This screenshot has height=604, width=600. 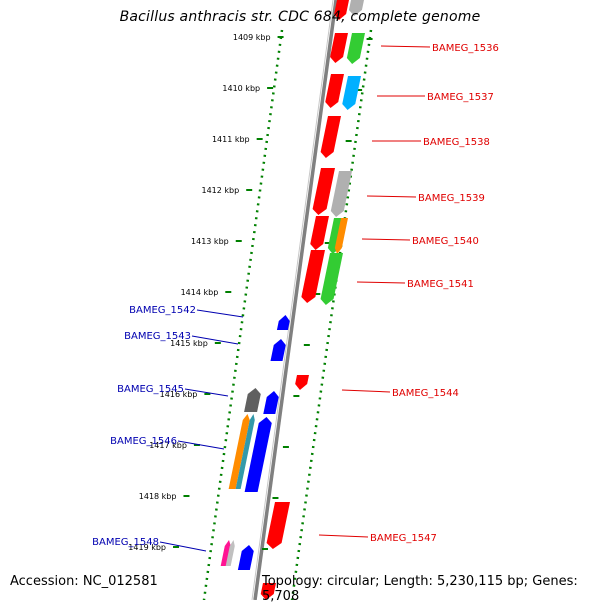 I want to click on gene-label-forward: BAMEG_1540, so click(x=445, y=241).